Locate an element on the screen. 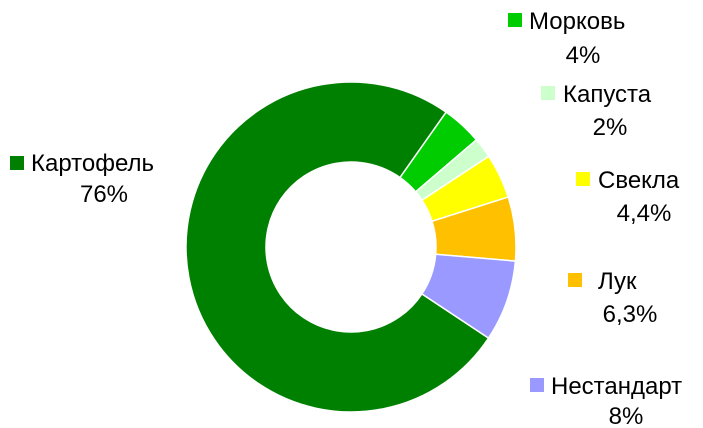 This screenshot has height=428, width=703. slice-label-luk: Лук is located at coordinates (617, 281).